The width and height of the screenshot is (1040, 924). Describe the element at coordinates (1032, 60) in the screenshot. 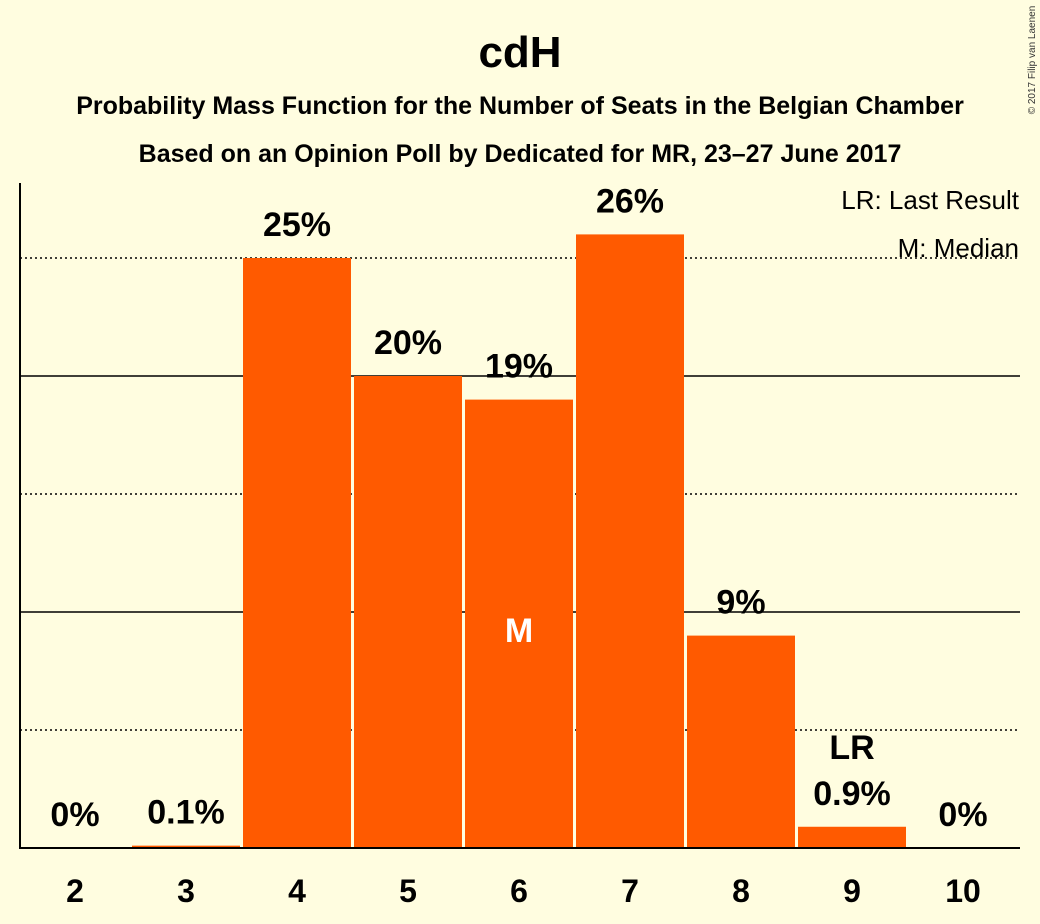

I see `copyright-notice: © 2017 Filip van Laenen` at that location.